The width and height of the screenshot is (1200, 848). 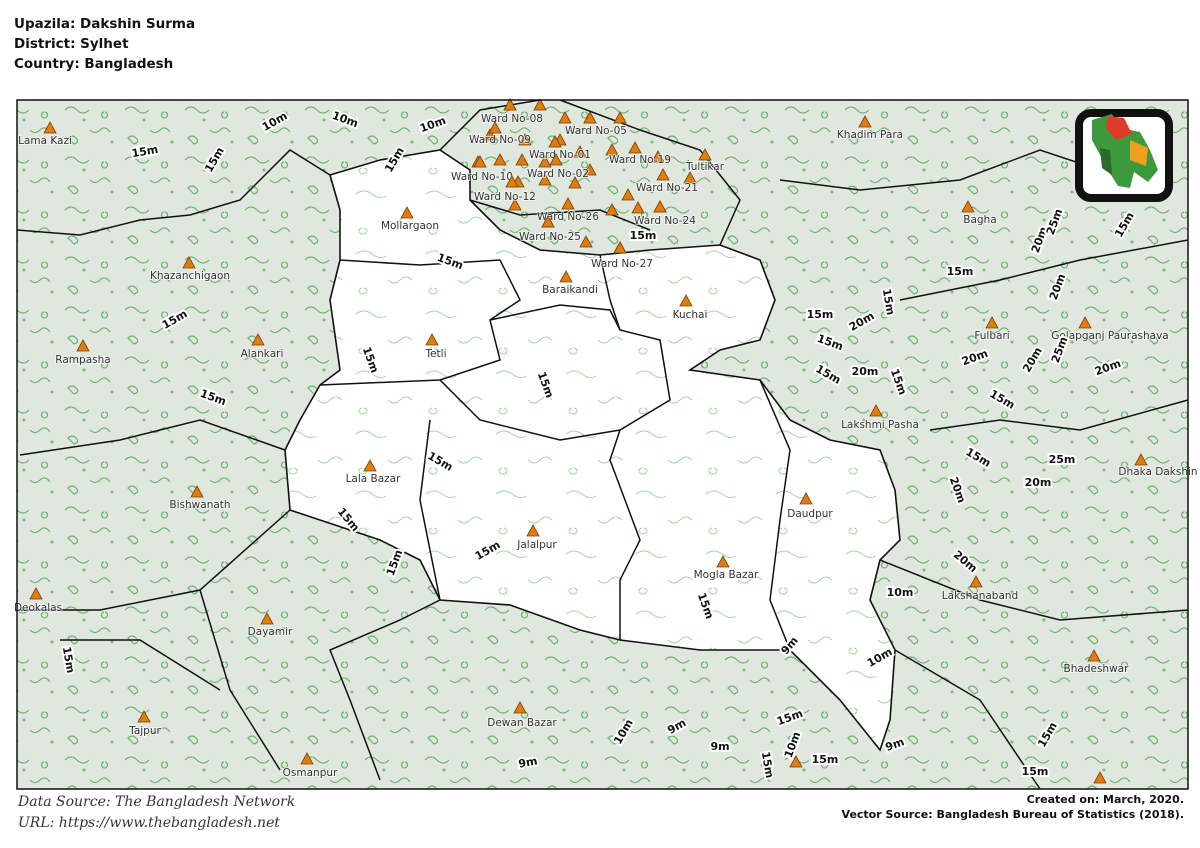 I want to click on place-label: Dhaka Dakshin, so click(x=1157, y=472).